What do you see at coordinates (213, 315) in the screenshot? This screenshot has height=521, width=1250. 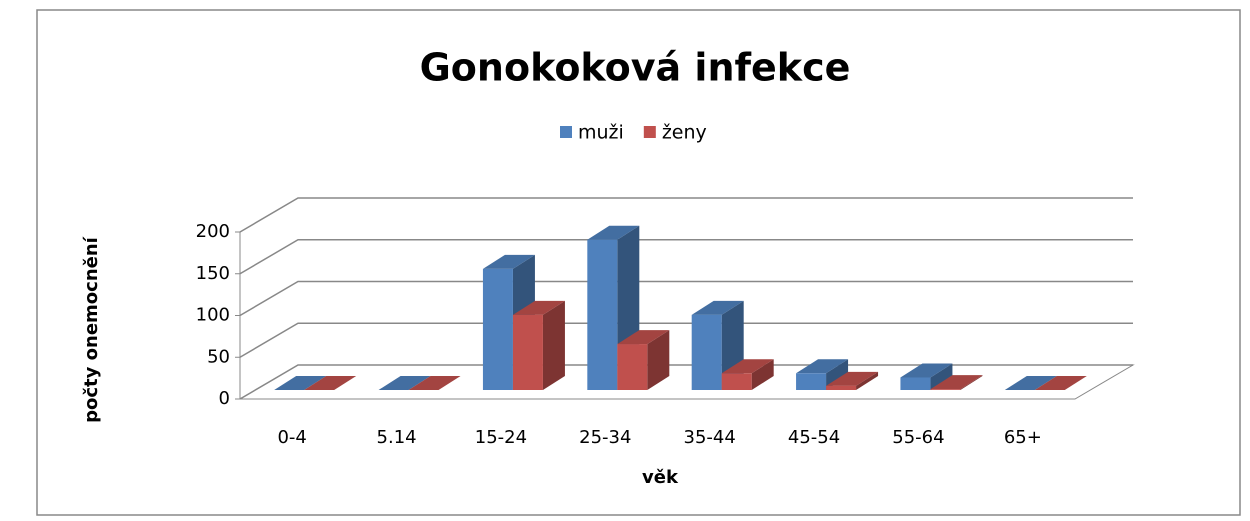 I see `y-tick-label: 100` at bounding box center [213, 315].